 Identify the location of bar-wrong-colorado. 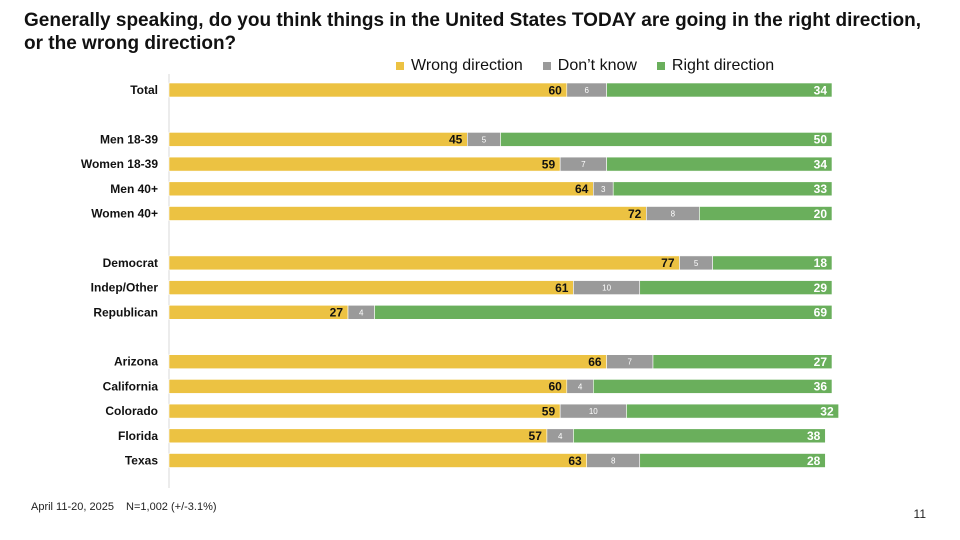
(364, 411).